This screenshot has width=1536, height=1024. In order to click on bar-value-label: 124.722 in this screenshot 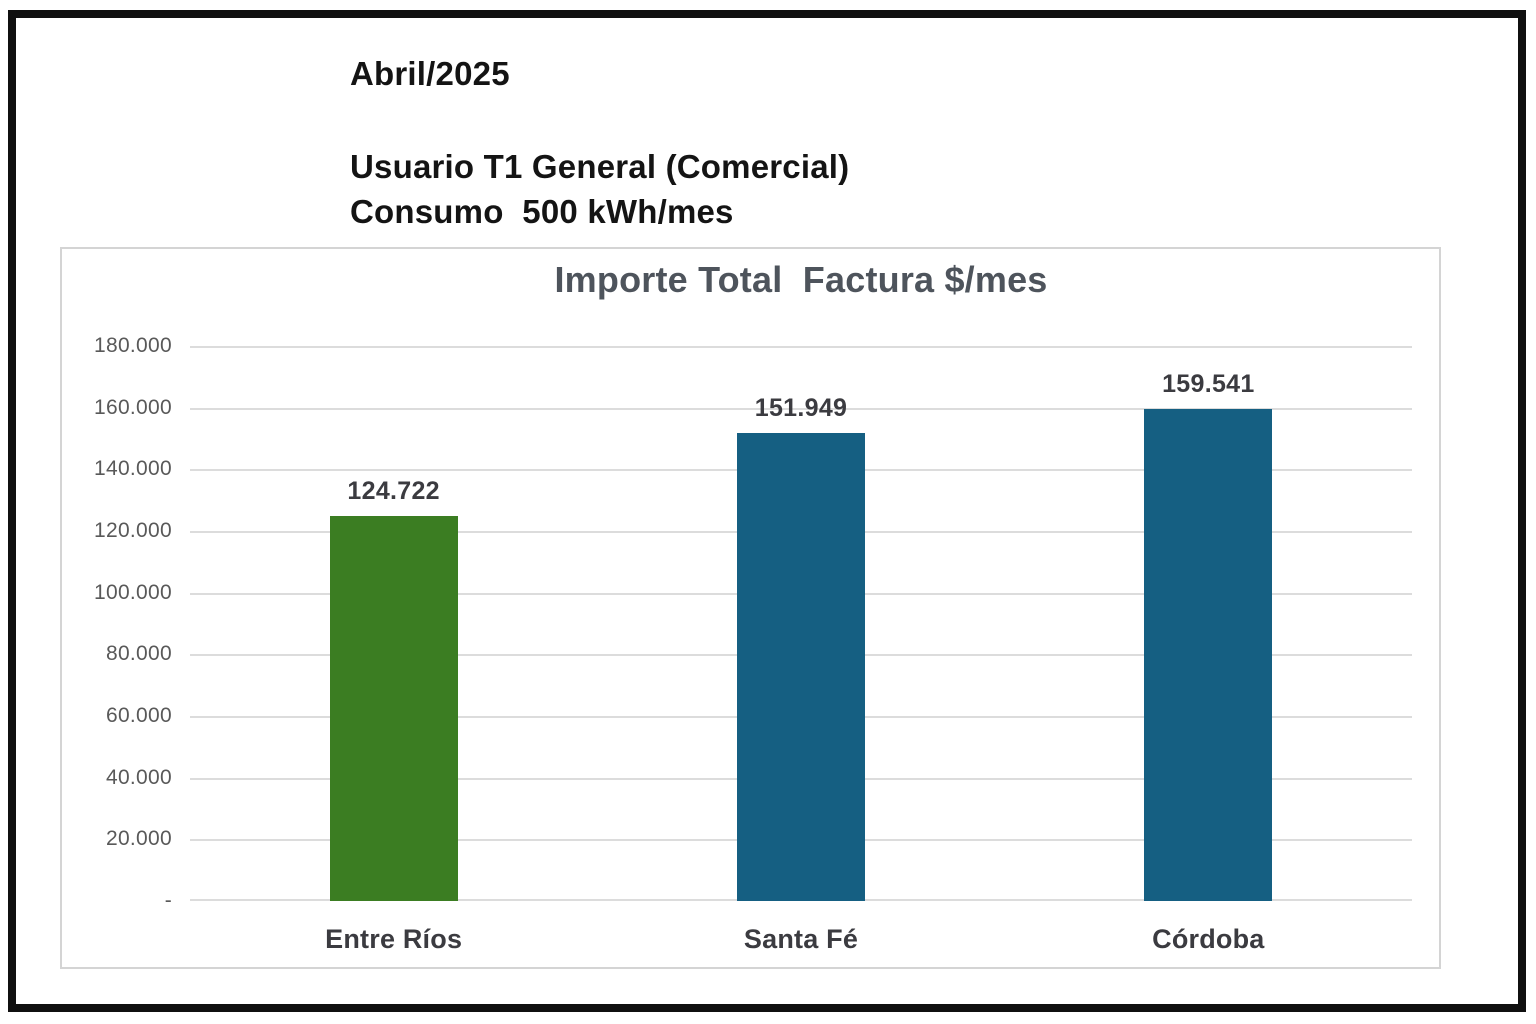, I will do `click(393, 491)`.